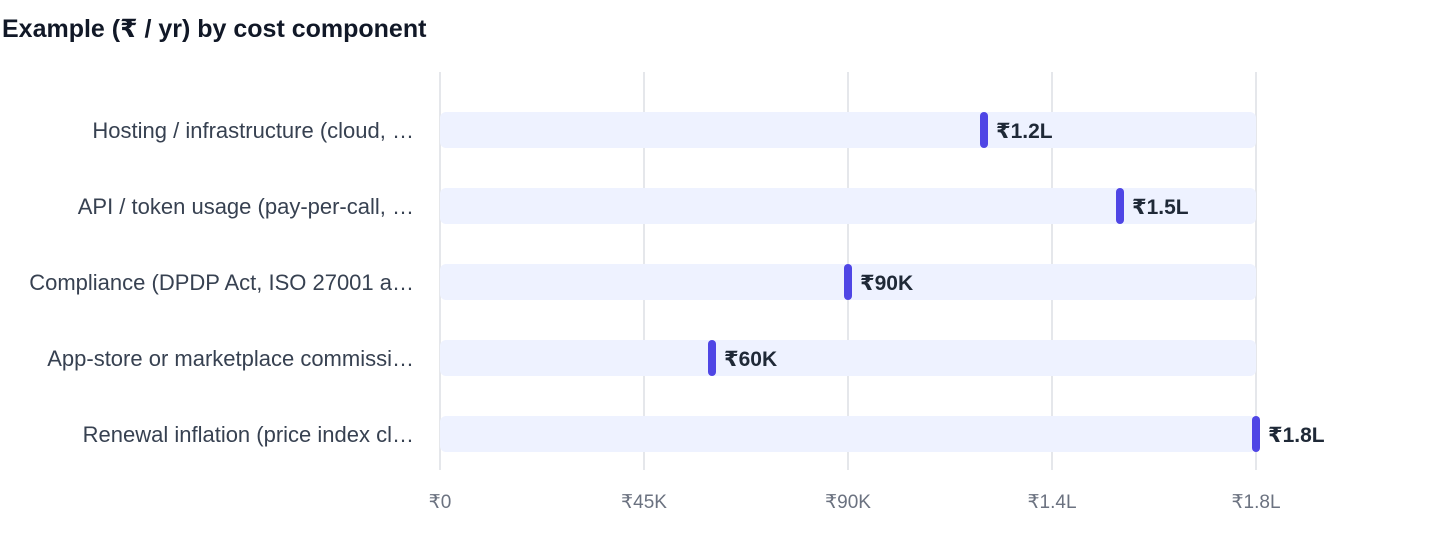  I want to click on value-label: ₹1.5L, so click(1160, 207).